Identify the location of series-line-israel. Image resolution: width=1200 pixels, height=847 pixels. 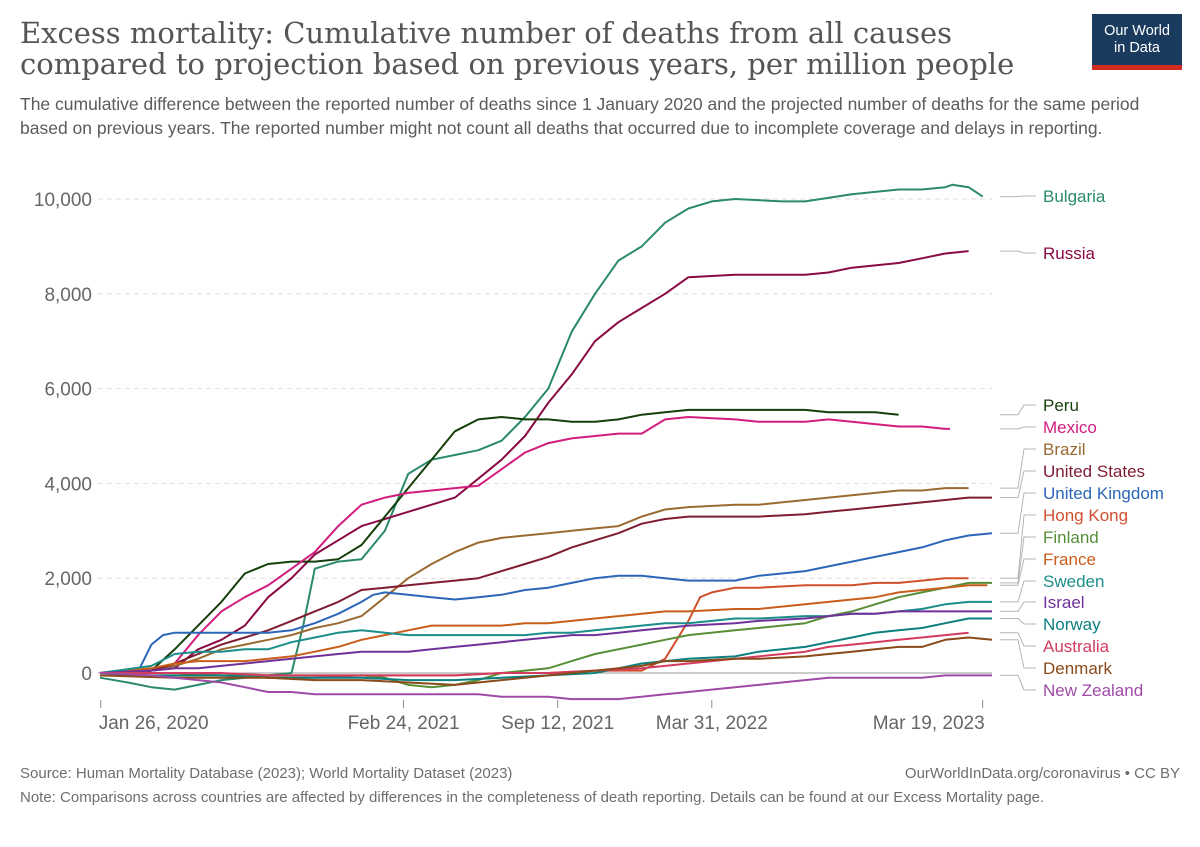
(545, 642).